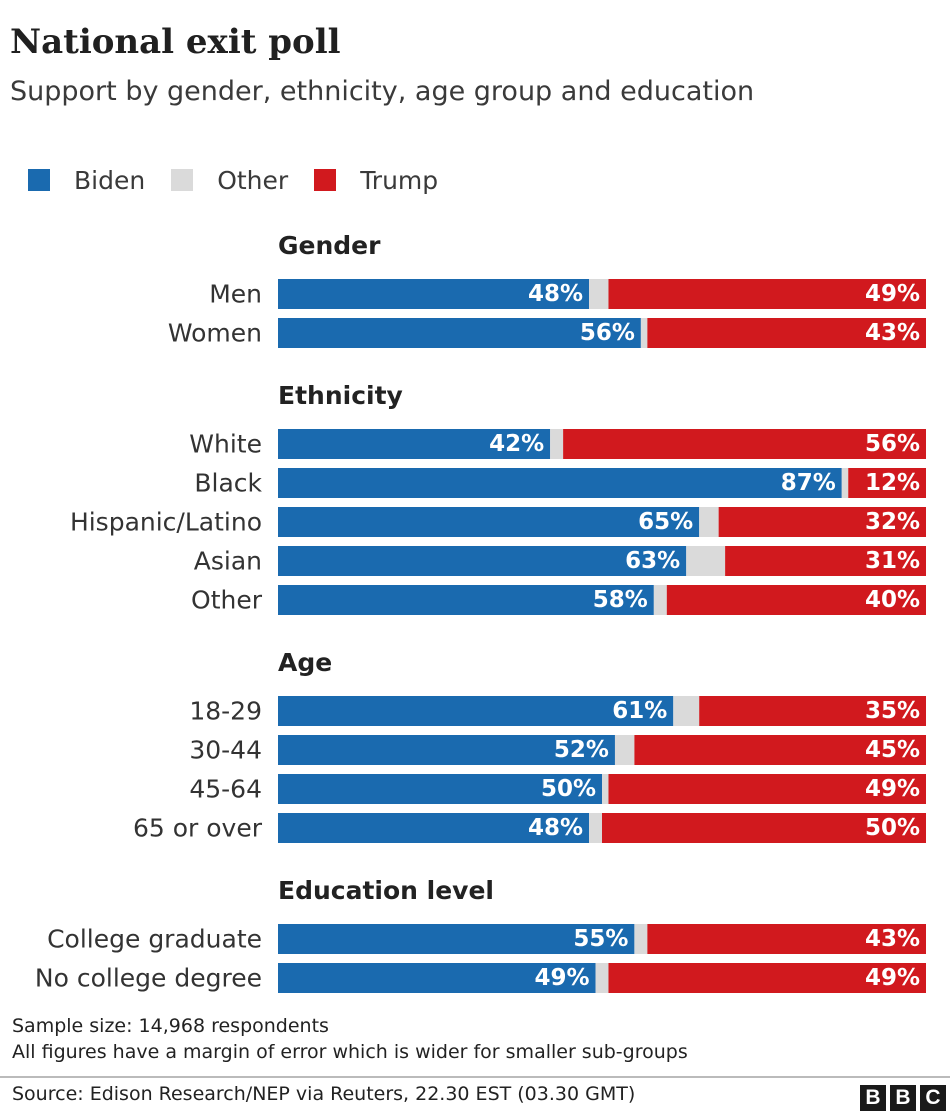 The height and width of the screenshot is (1113, 950). I want to click on biden-value-label-white: 42%, so click(516, 444).